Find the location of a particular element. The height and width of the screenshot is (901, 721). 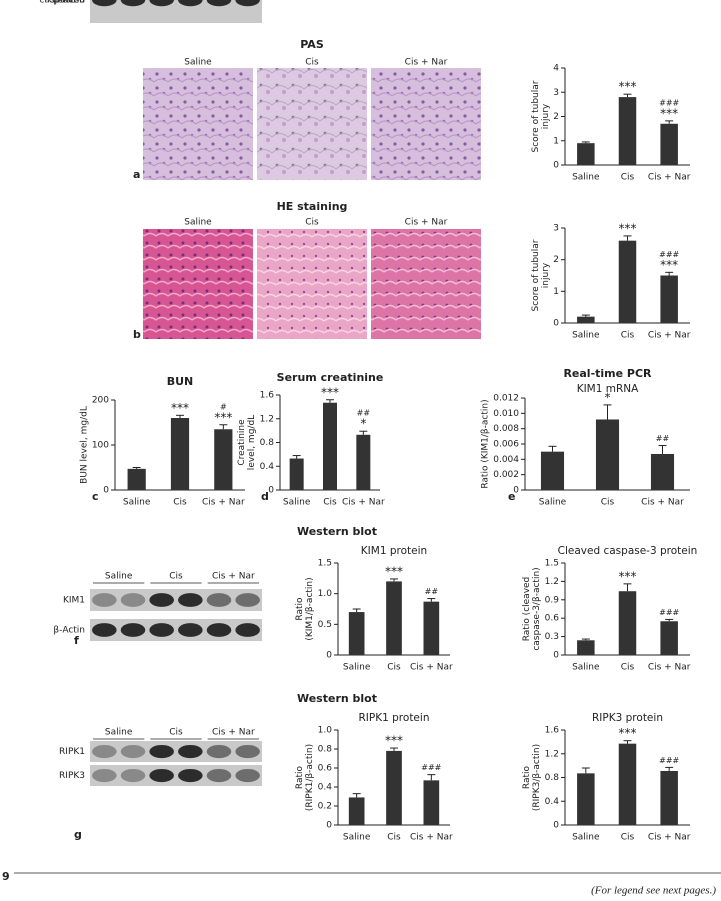

chart-subtitle: Cleaved caspase-3 protein is located at coordinates (628, 551).